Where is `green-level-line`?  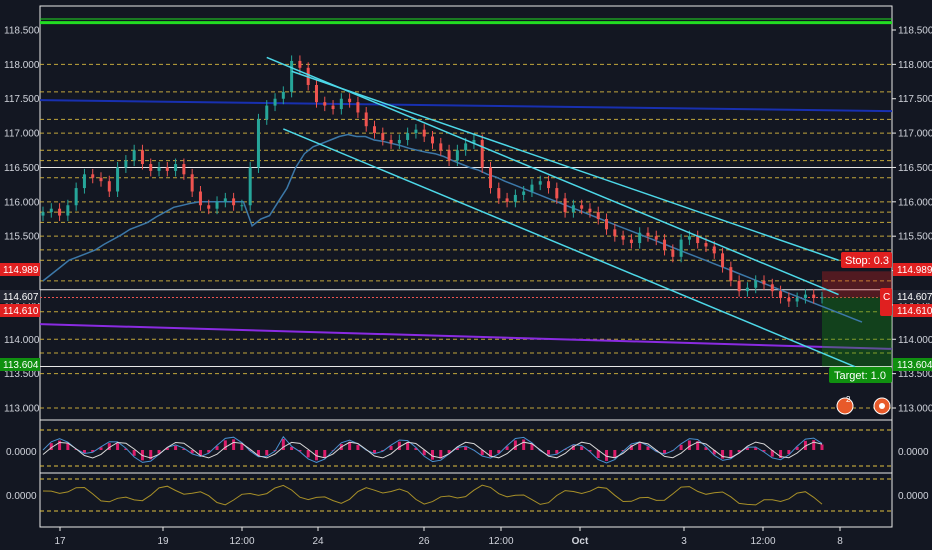
green-level-line is located at coordinates (466, 23).